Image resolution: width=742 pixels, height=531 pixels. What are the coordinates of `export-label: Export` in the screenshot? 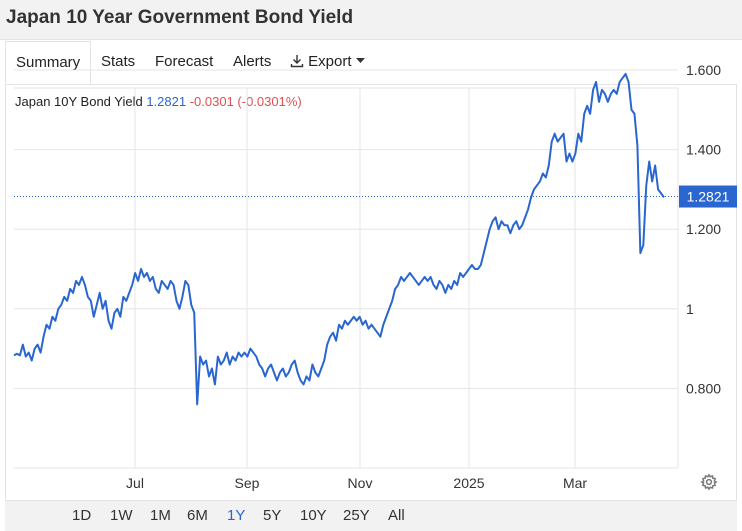 It's located at (330, 61).